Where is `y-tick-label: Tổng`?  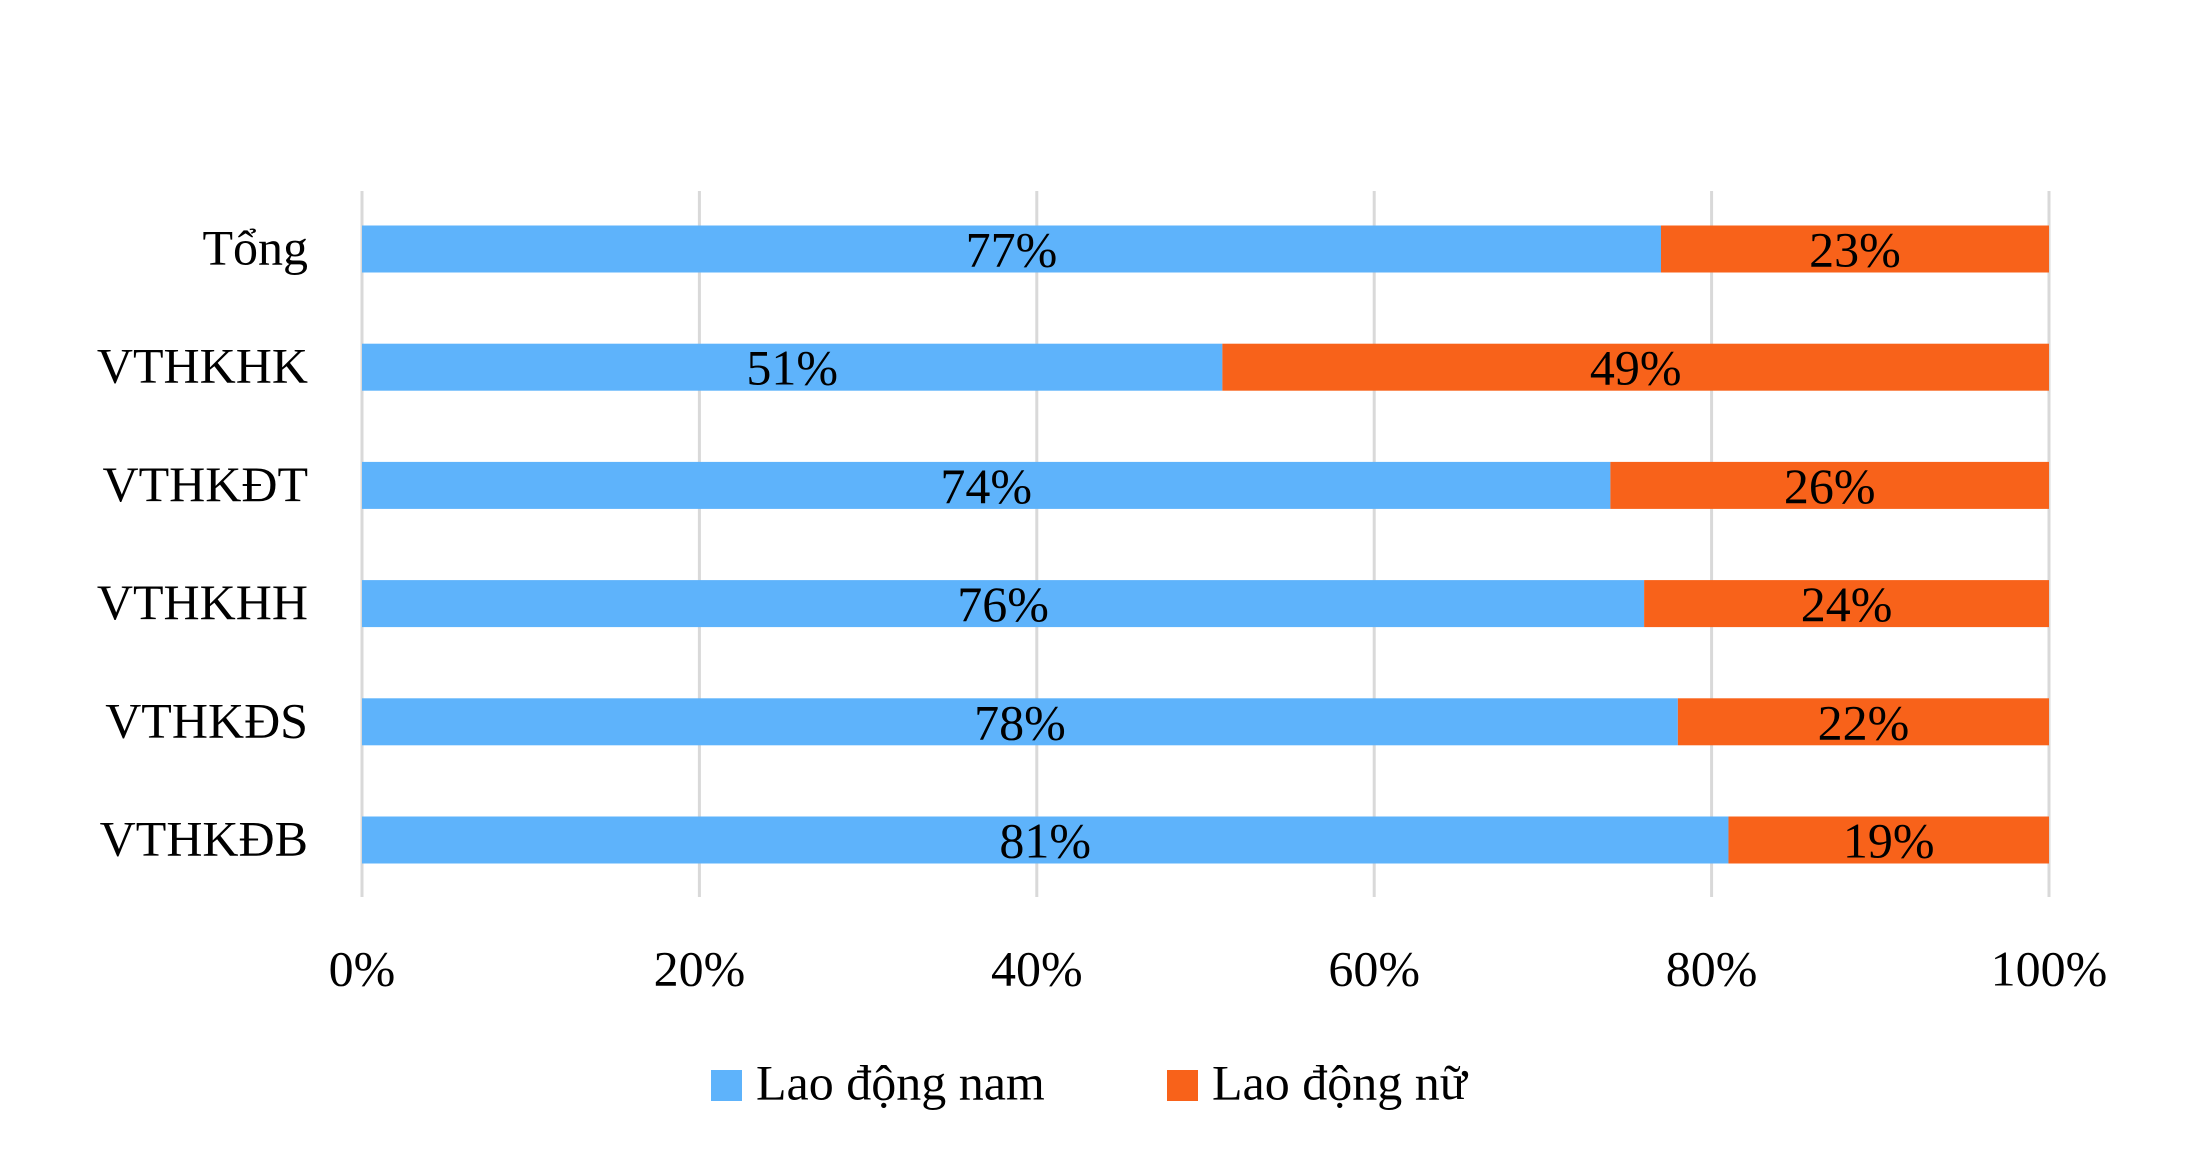
y-tick-label: Tổng is located at coordinates (255, 247).